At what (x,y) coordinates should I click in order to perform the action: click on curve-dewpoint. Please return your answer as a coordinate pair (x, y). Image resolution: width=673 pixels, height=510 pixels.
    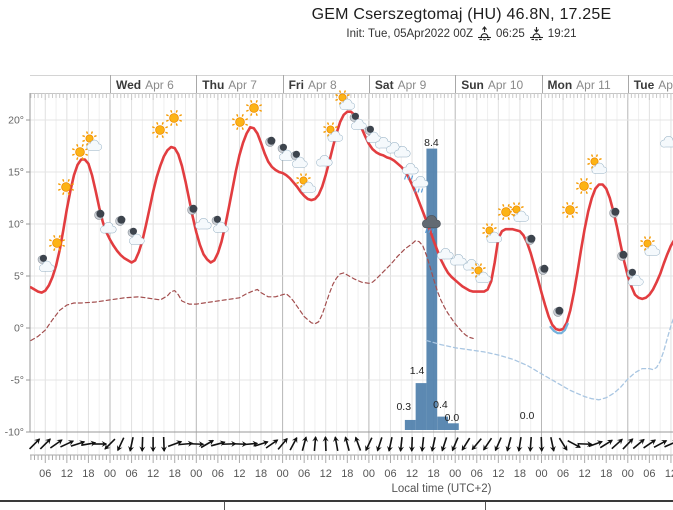
    Looking at the image, I should click on (252, 291).